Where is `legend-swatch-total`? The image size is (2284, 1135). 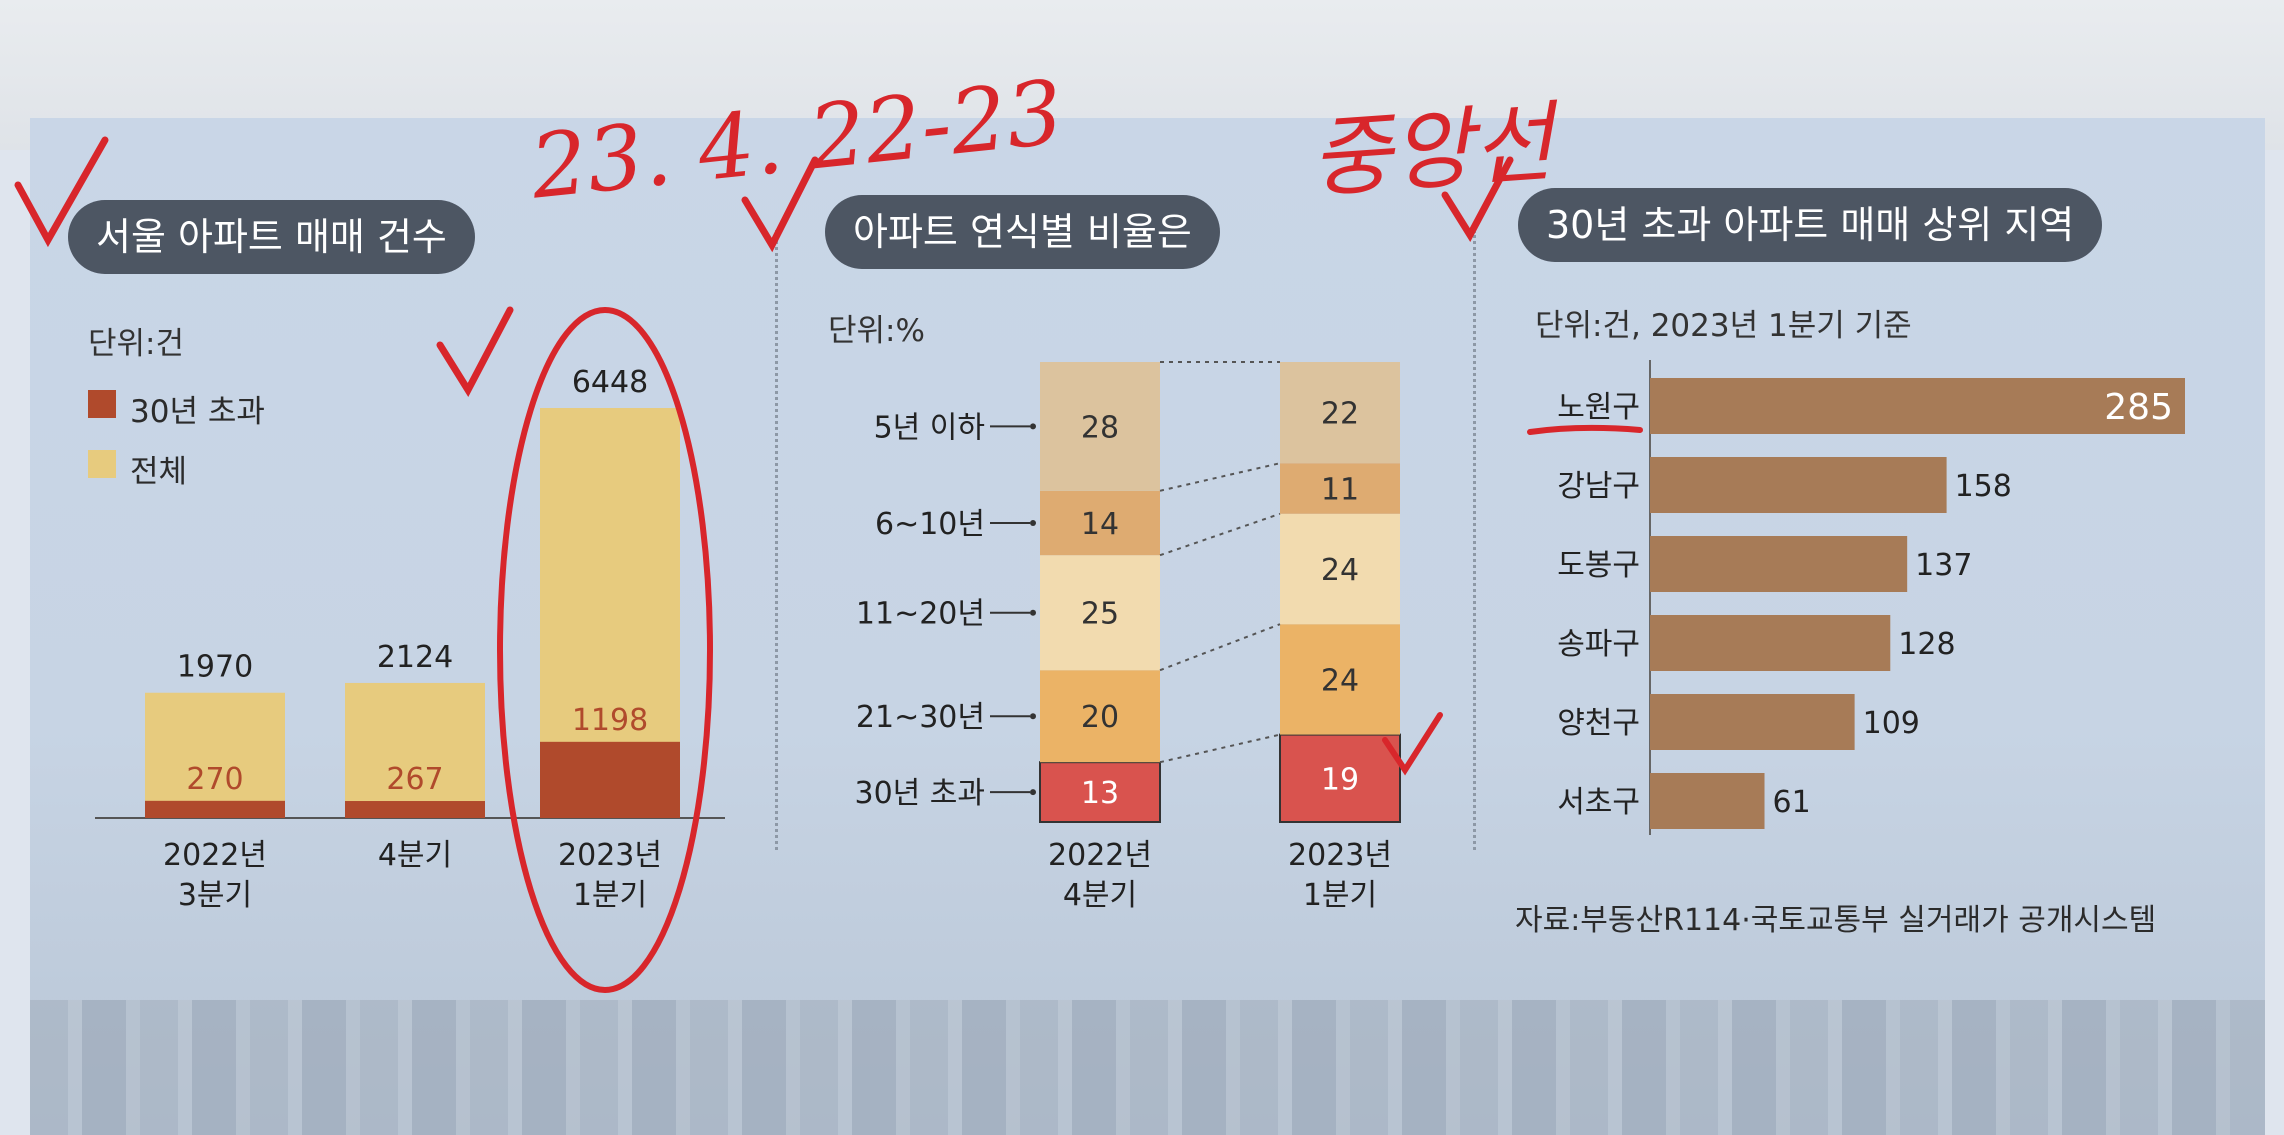 legend-swatch-total is located at coordinates (102, 464).